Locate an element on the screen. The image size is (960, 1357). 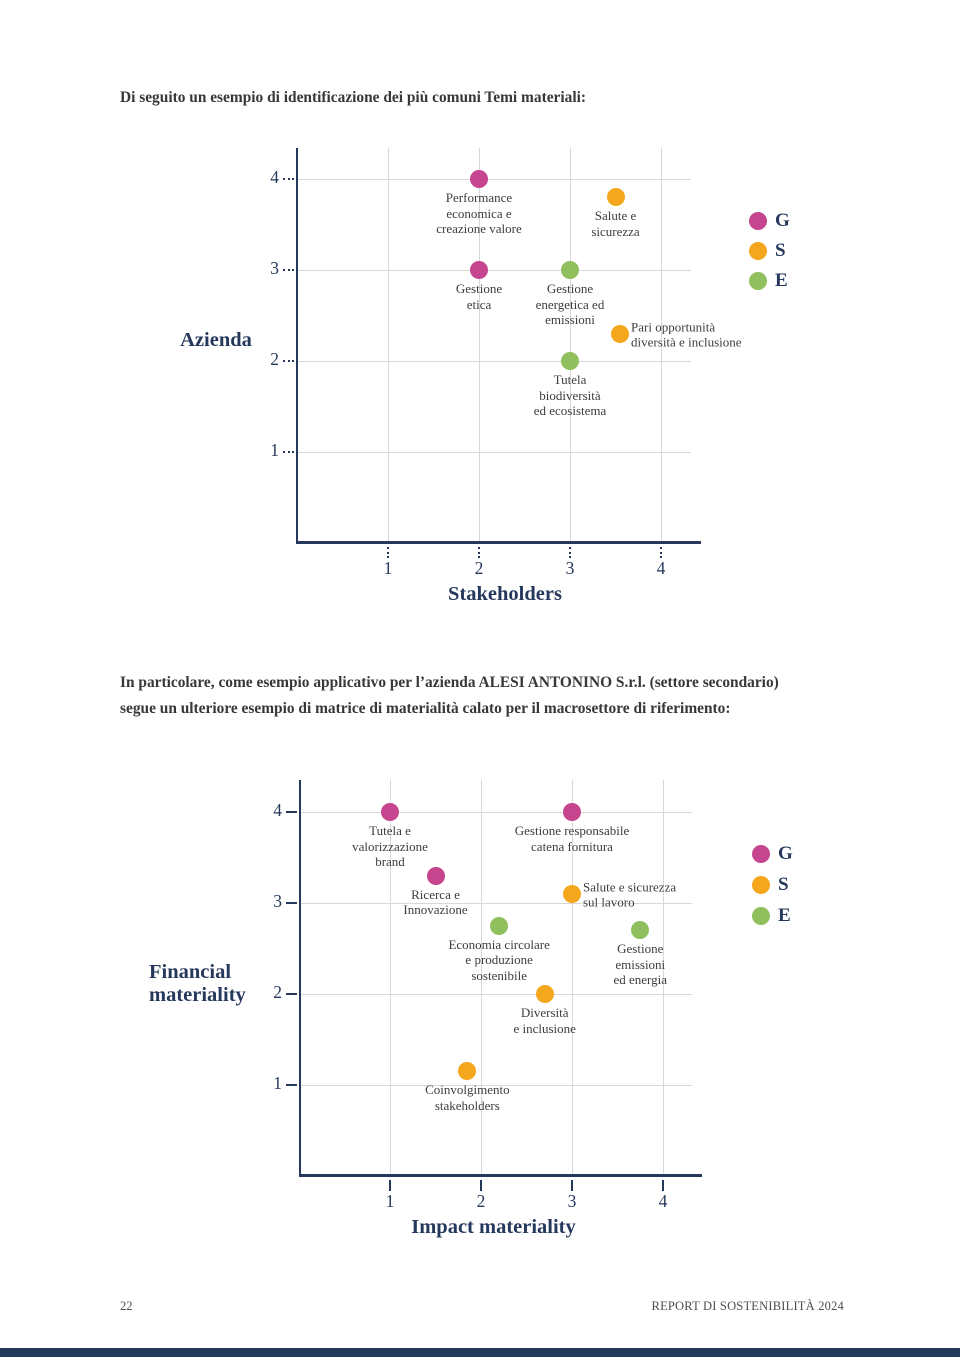
point-label-line: Coinvolgimento is located at coordinates (467, 1090).